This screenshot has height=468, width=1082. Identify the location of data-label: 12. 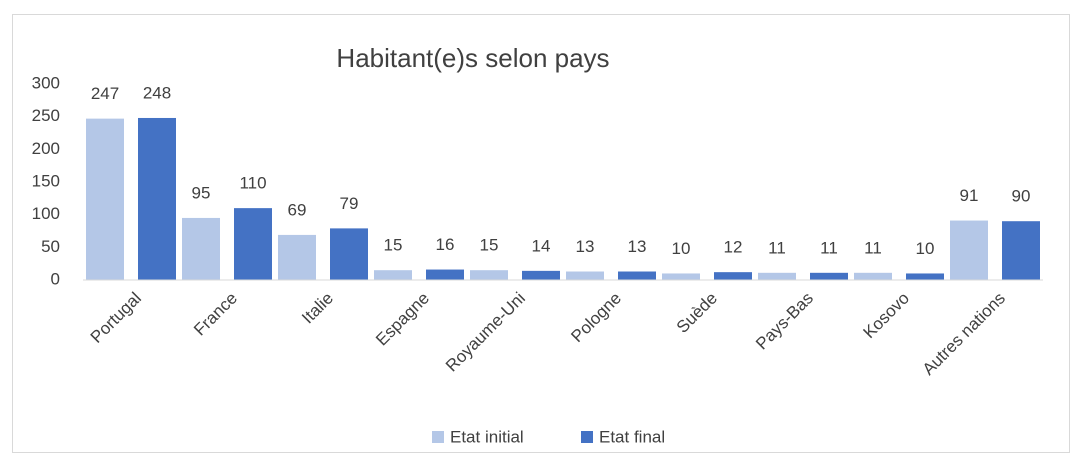
(733, 247).